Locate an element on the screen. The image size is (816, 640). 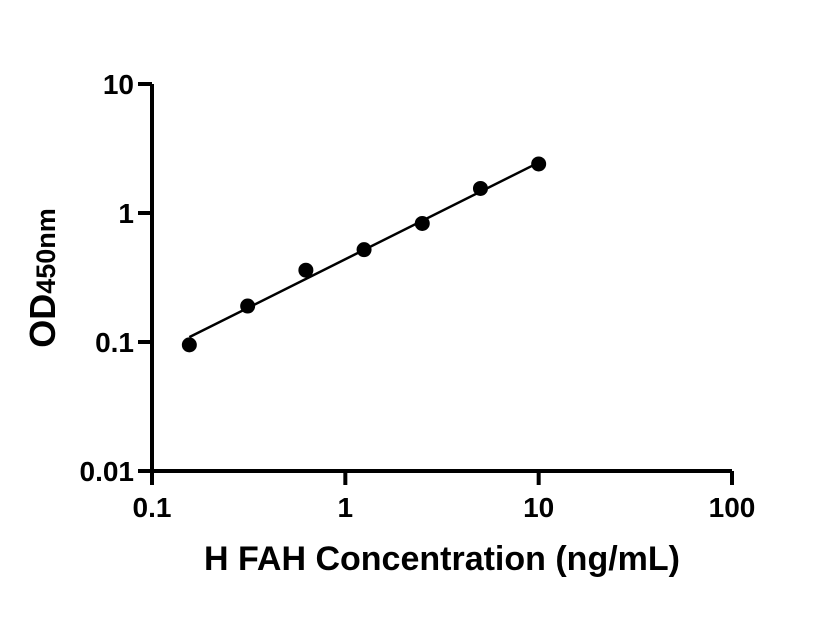
y-axis-title: OD450nm is located at coordinates (42, 278).